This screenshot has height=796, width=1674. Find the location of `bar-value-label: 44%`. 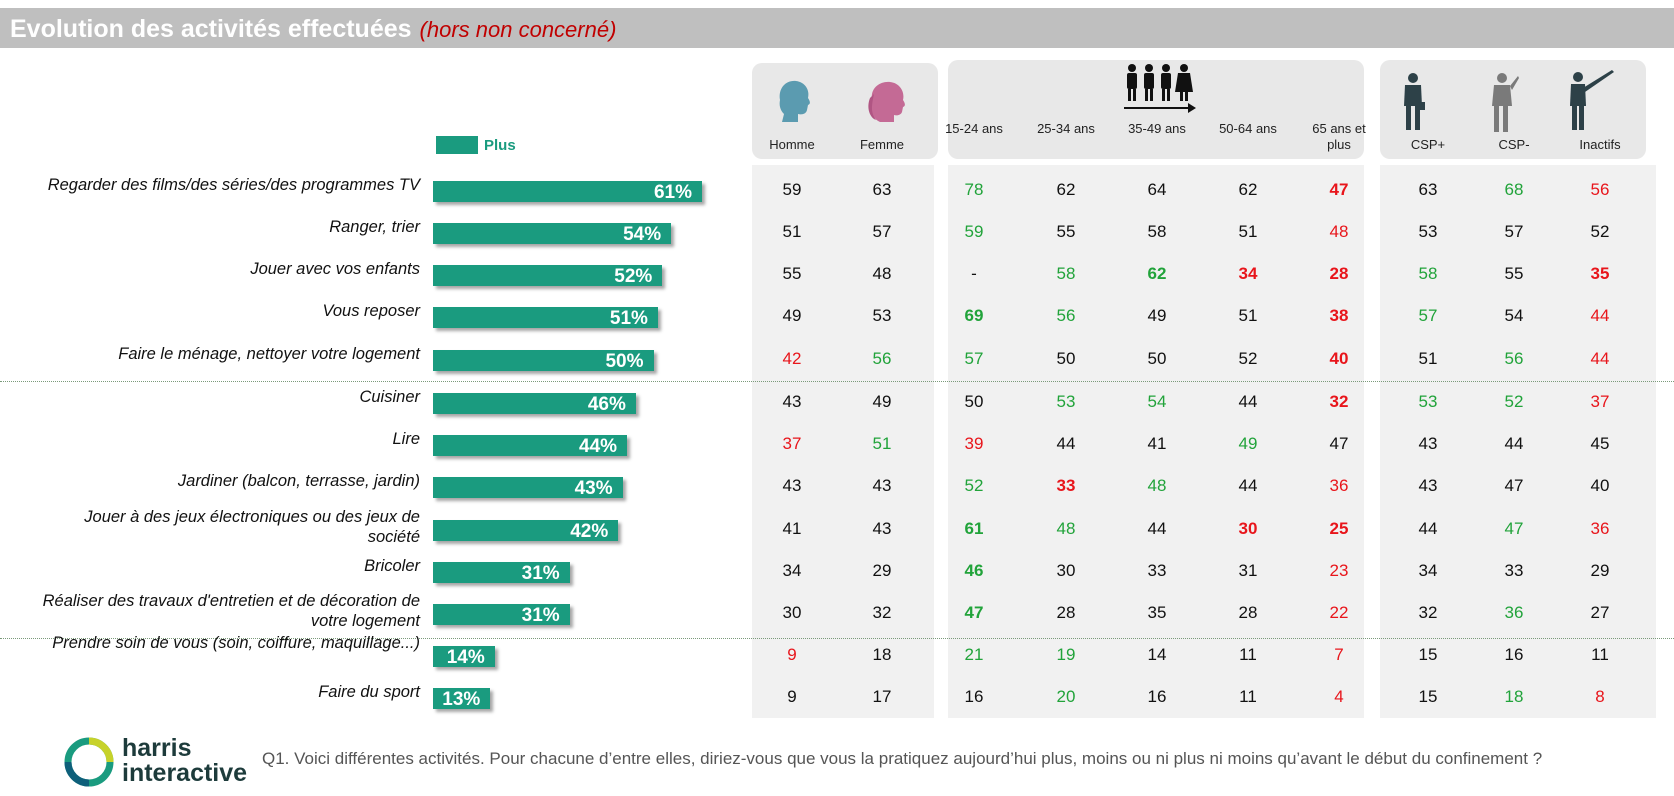

bar-value-label: 44% is located at coordinates (598, 446).